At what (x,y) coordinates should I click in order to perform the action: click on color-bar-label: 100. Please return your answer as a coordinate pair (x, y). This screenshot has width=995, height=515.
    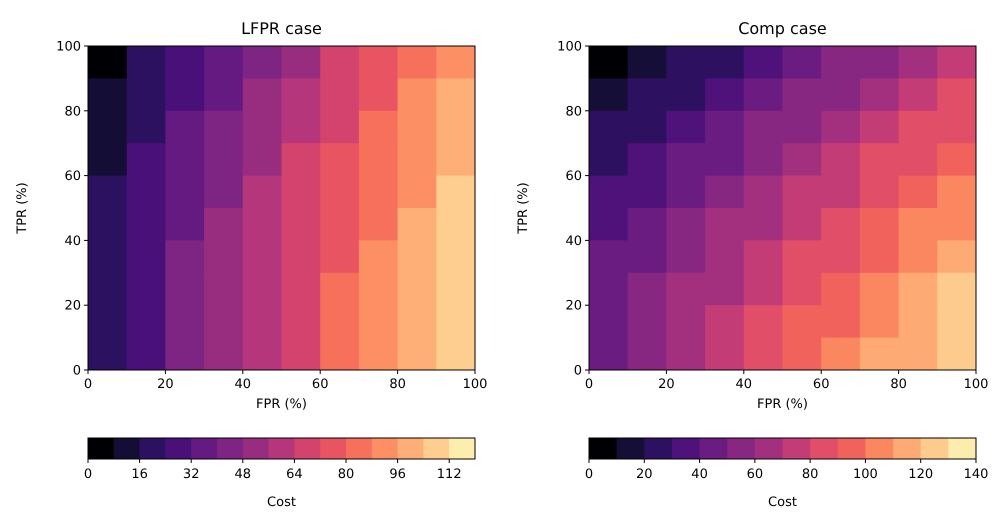
    Looking at the image, I should click on (865, 474).